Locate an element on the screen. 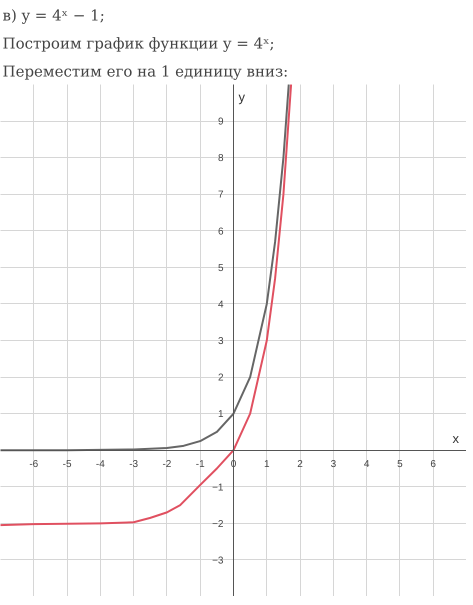 Image resolution: width=473 pixels, height=605 pixels. y-axis-title: y is located at coordinates (242, 97).